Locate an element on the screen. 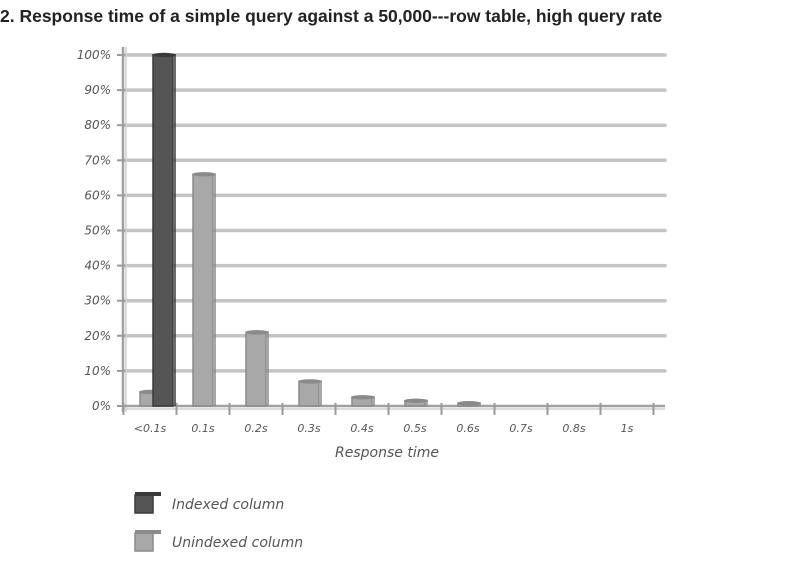 This screenshot has width=810, height=569. legend-label: Unindexed column is located at coordinates (237, 543).